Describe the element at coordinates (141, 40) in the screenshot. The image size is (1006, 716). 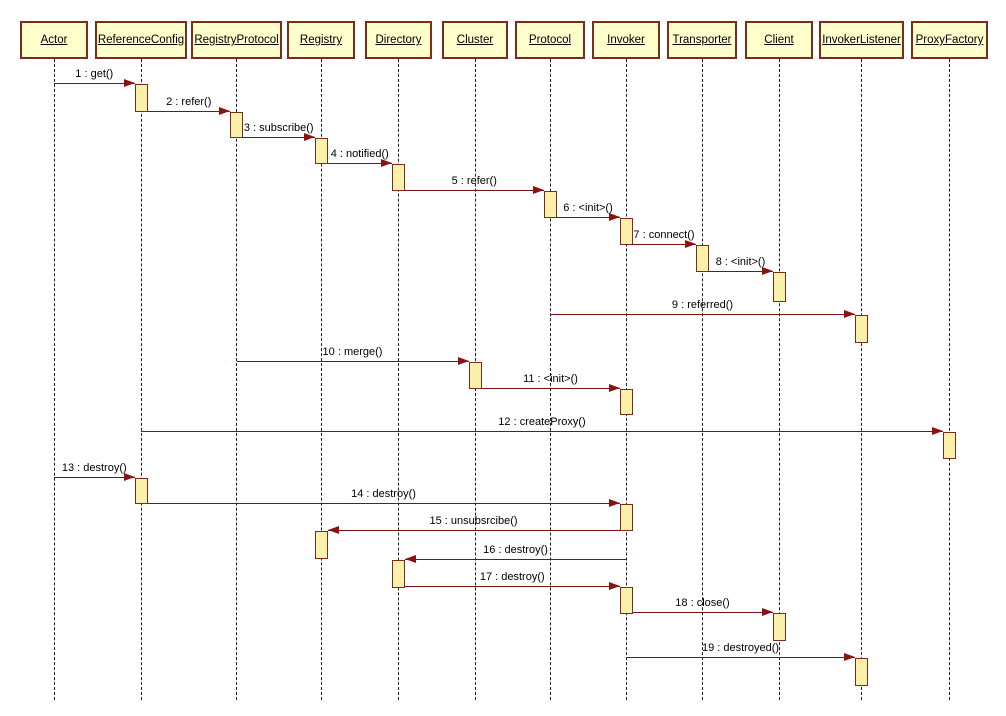
I see `participant-box-reference-config: ReferenceConfig` at that location.